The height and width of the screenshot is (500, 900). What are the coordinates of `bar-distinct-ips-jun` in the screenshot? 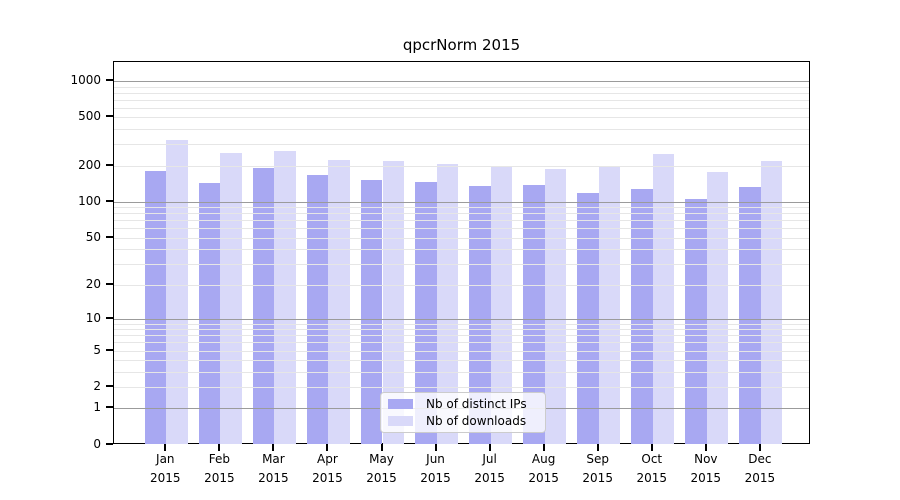 It's located at (425, 312).